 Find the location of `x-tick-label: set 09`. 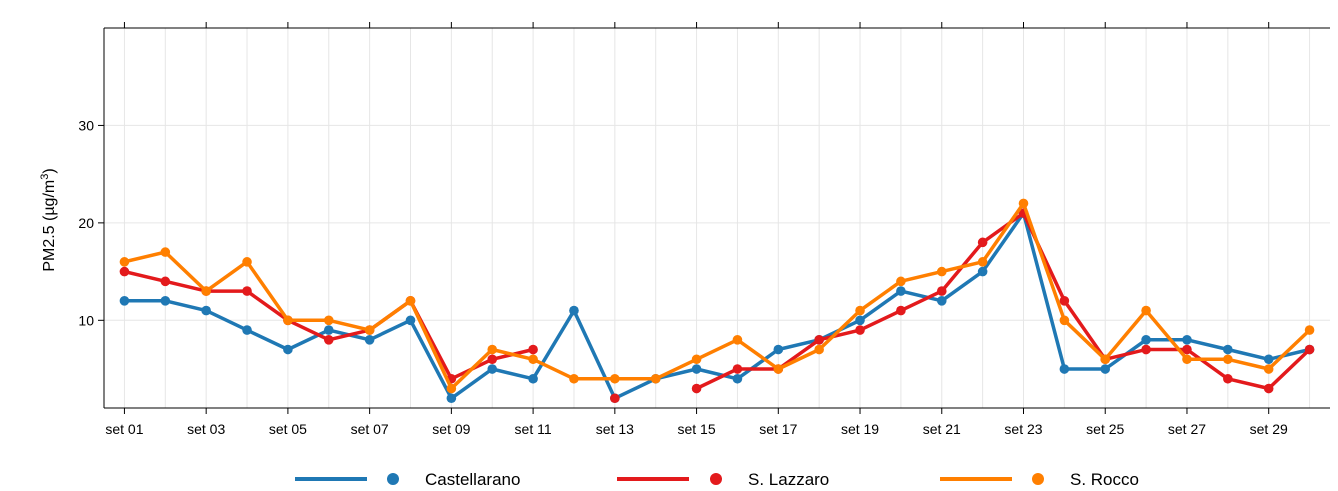

x-tick-label: set 09 is located at coordinates (451, 429).